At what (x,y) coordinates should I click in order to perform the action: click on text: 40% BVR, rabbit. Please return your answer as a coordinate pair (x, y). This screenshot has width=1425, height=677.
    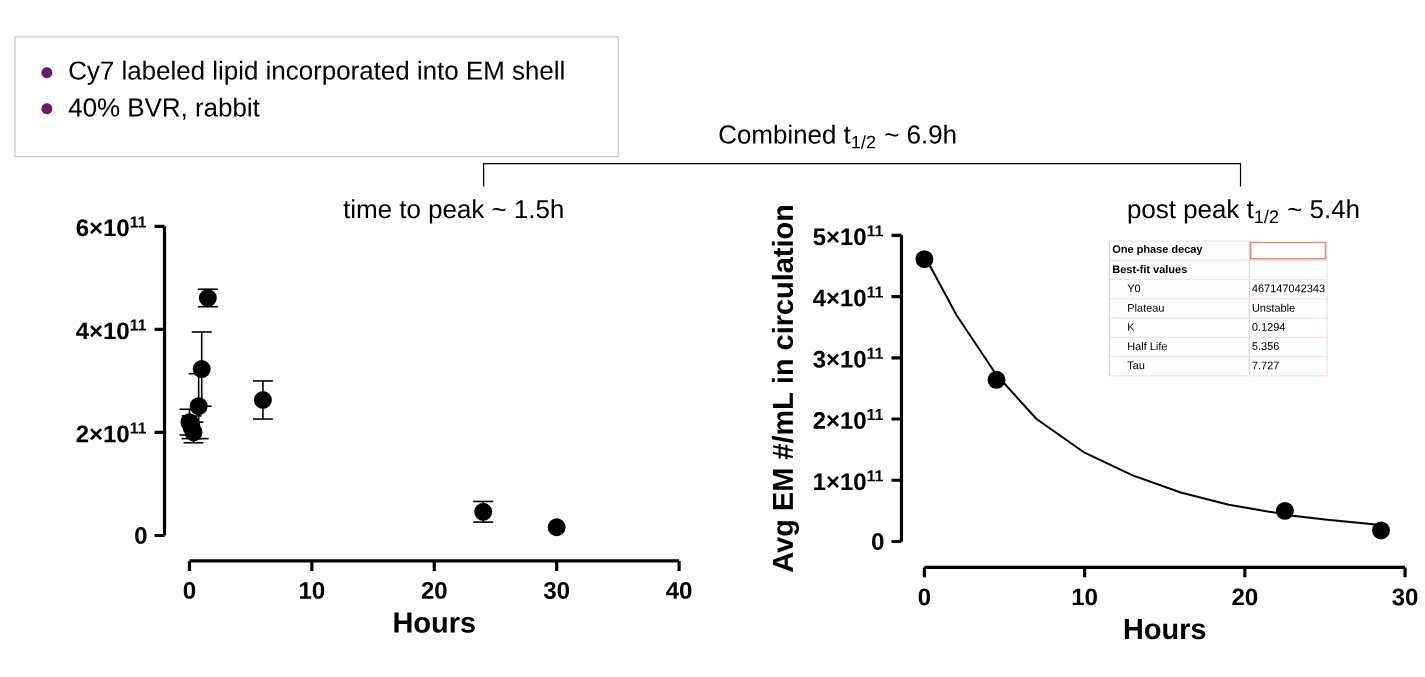
    Looking at the image, I should click on (164, 108).